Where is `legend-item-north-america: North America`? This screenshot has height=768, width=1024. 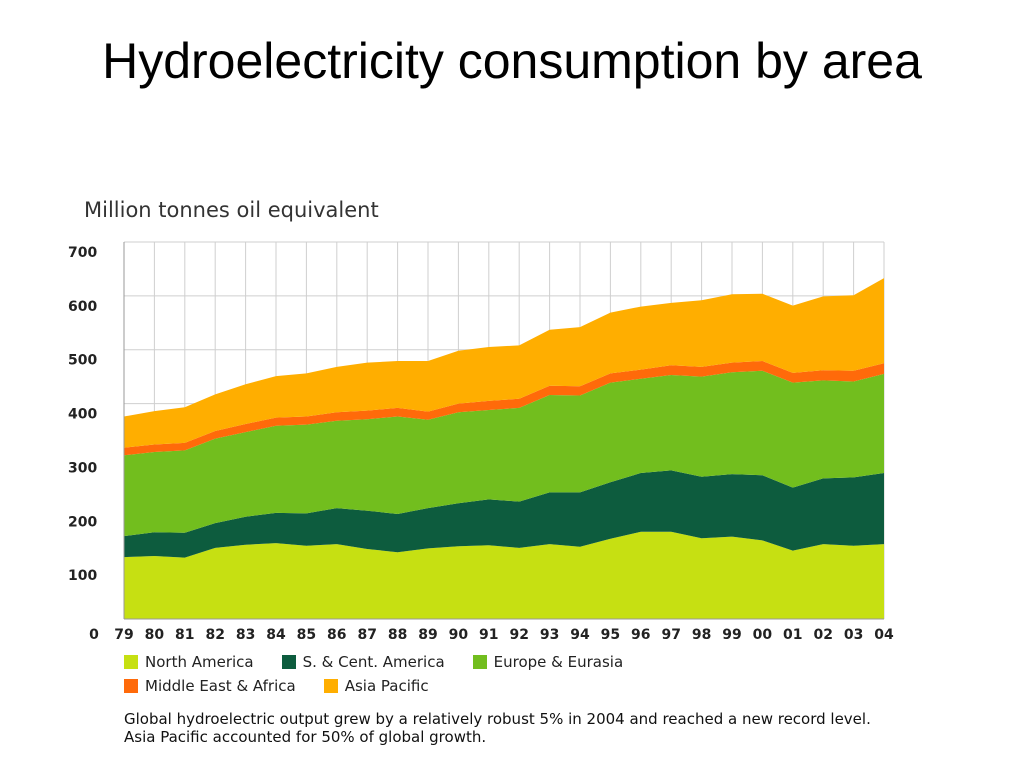 legend-item-north-america: North America is located at coordinates (189, 662).